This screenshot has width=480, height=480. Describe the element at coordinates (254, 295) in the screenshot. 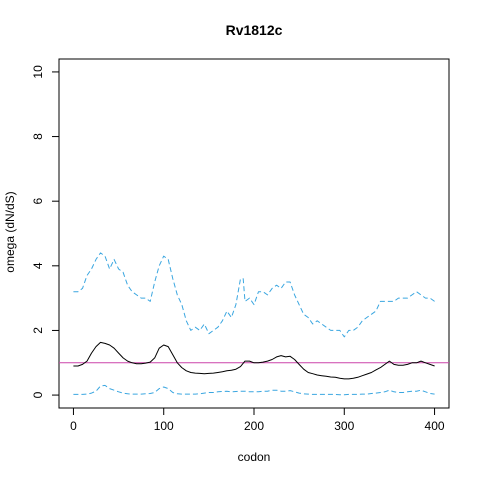

I see `upper-bound-line` at that location.